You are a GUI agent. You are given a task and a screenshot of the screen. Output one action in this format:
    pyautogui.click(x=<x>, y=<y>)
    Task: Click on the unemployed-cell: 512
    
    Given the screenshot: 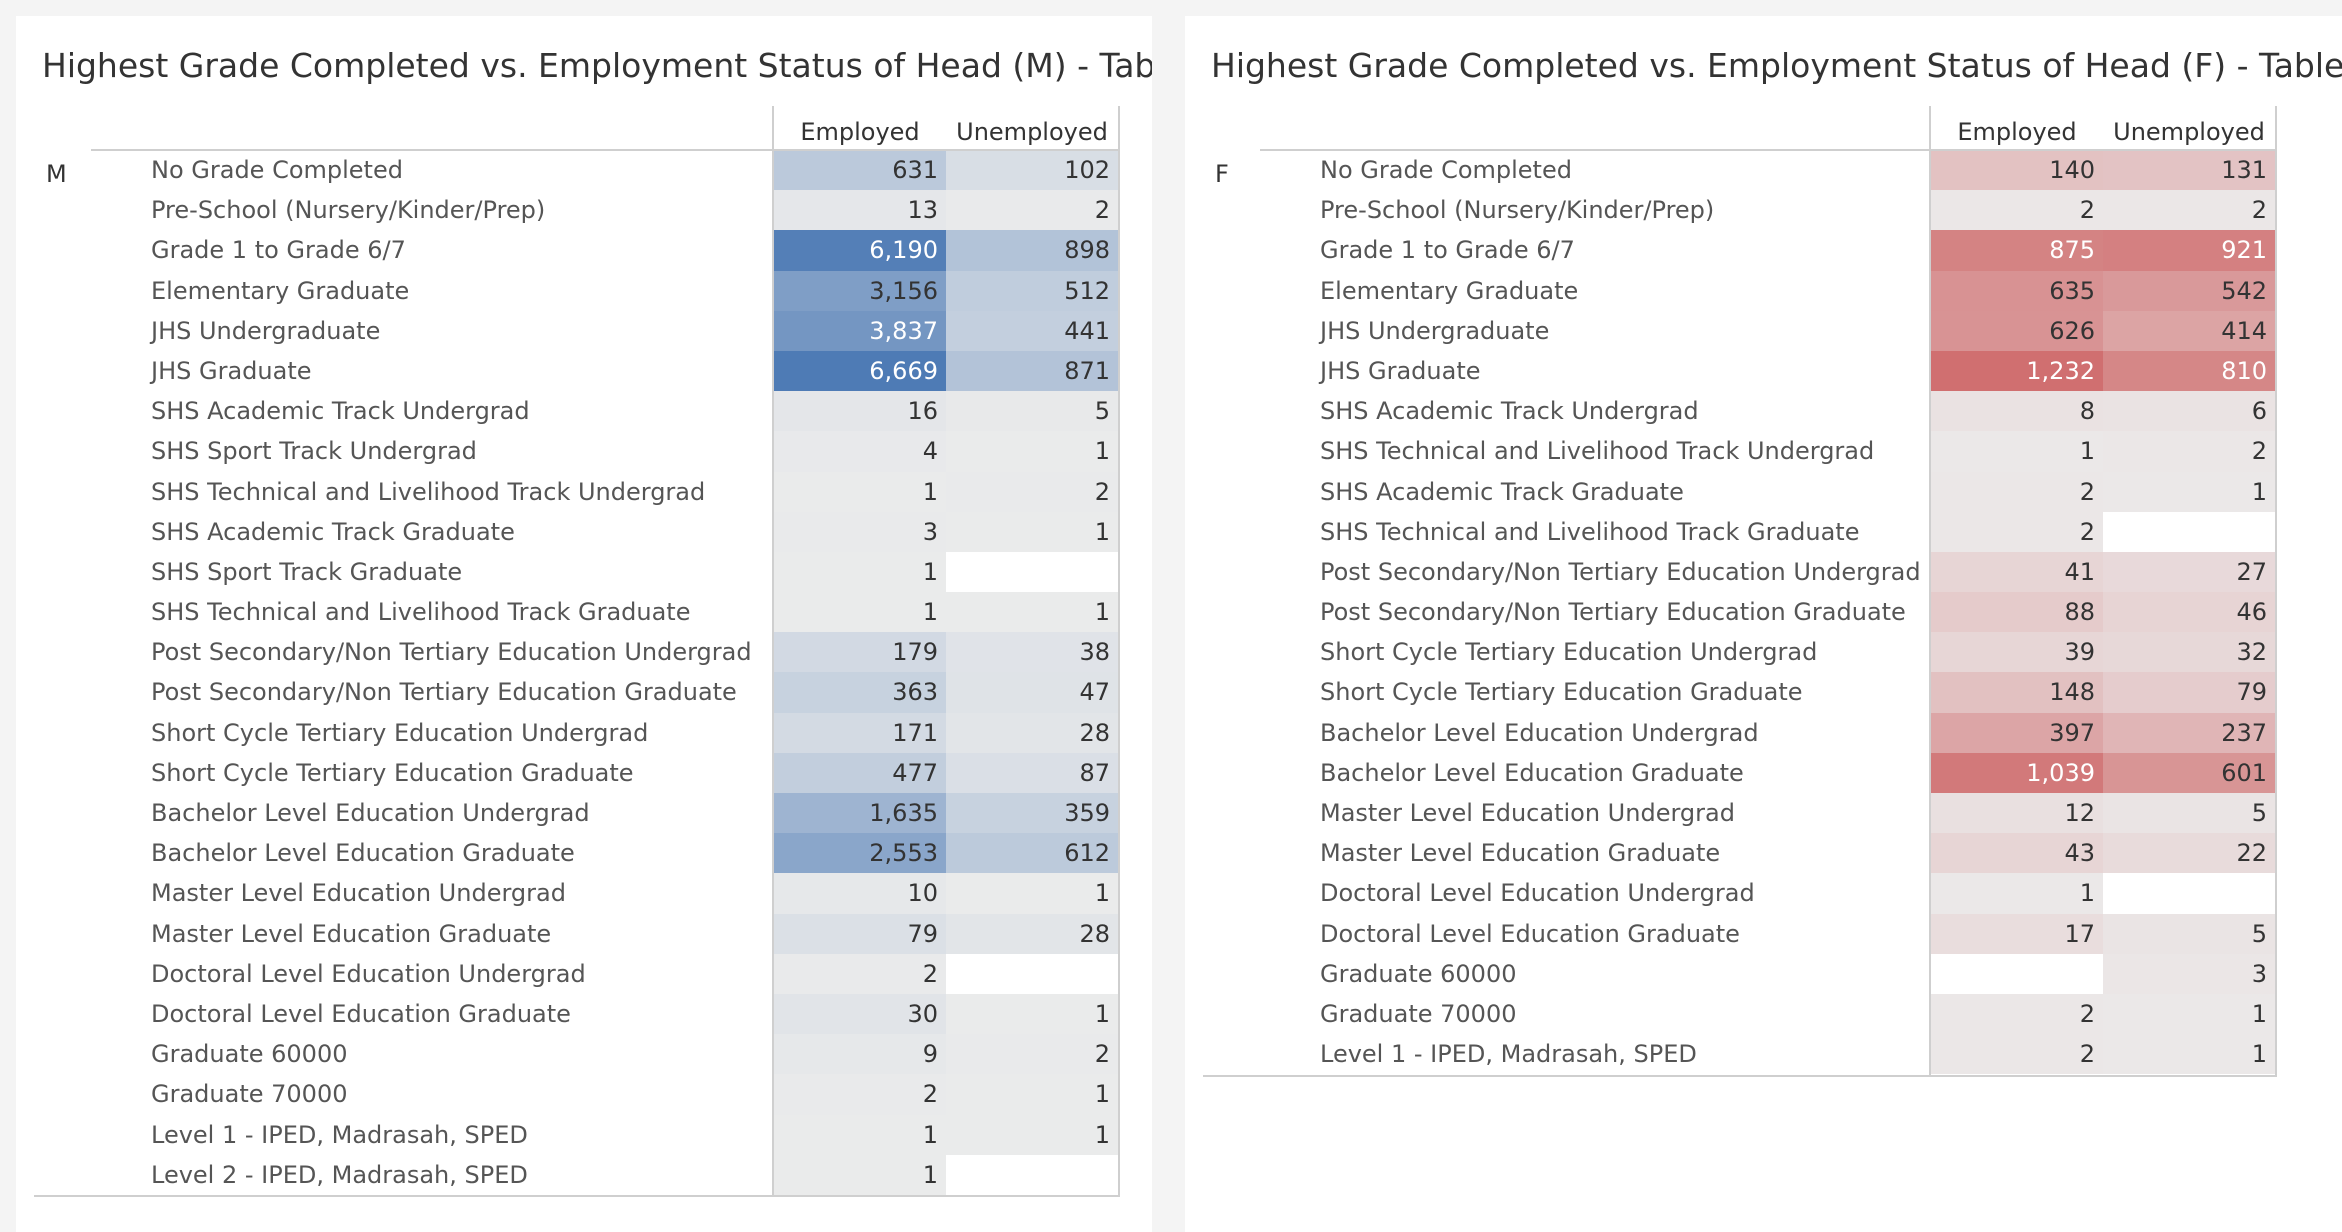 What is the action you would take?
    pyautogui.click(x=1032, y=290)
    